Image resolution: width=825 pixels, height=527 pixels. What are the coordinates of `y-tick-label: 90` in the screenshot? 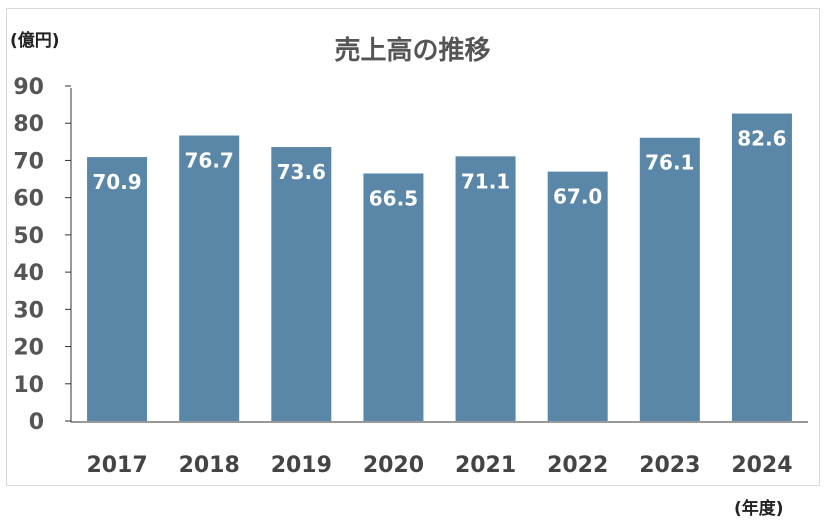 It's located at (28, 87).